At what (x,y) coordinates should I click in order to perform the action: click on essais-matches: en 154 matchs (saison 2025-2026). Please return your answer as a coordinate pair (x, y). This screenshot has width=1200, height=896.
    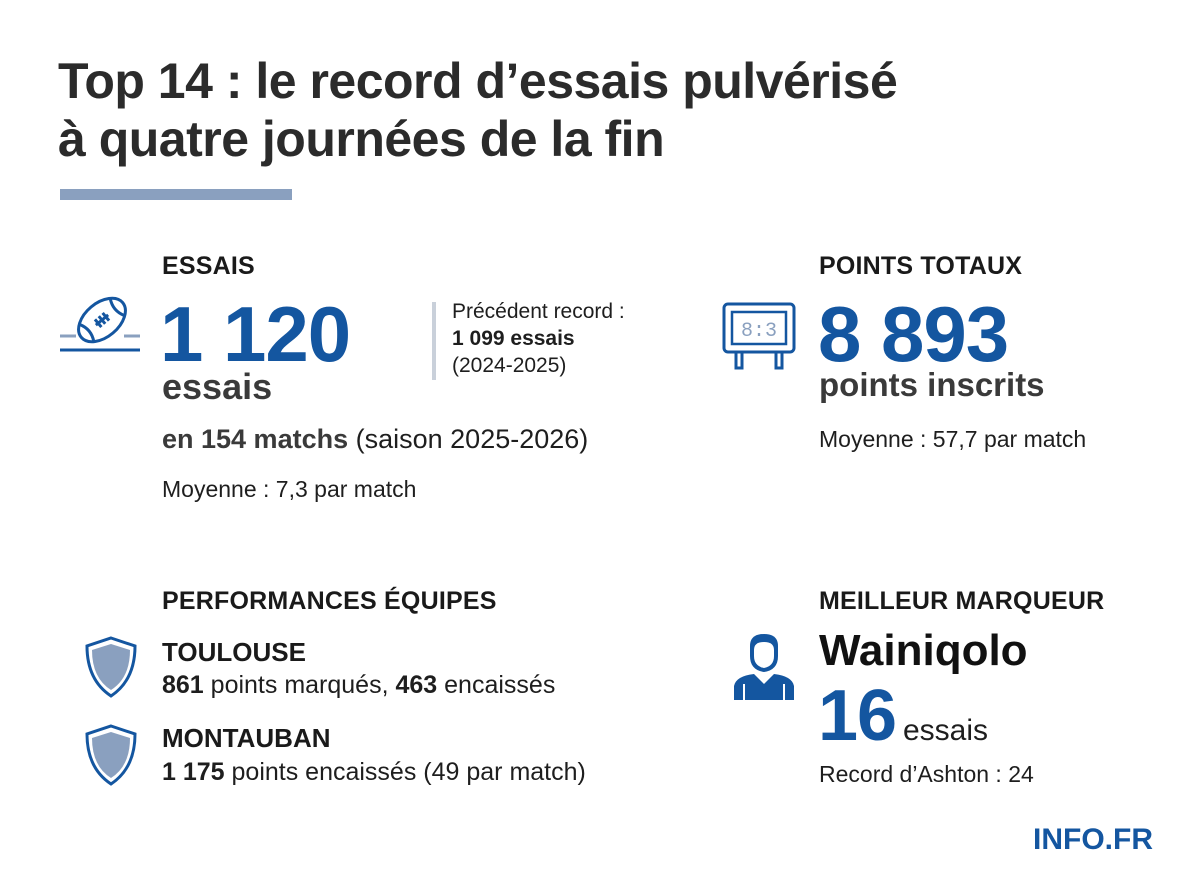
    Looking at the image, I should click on (375, 439).